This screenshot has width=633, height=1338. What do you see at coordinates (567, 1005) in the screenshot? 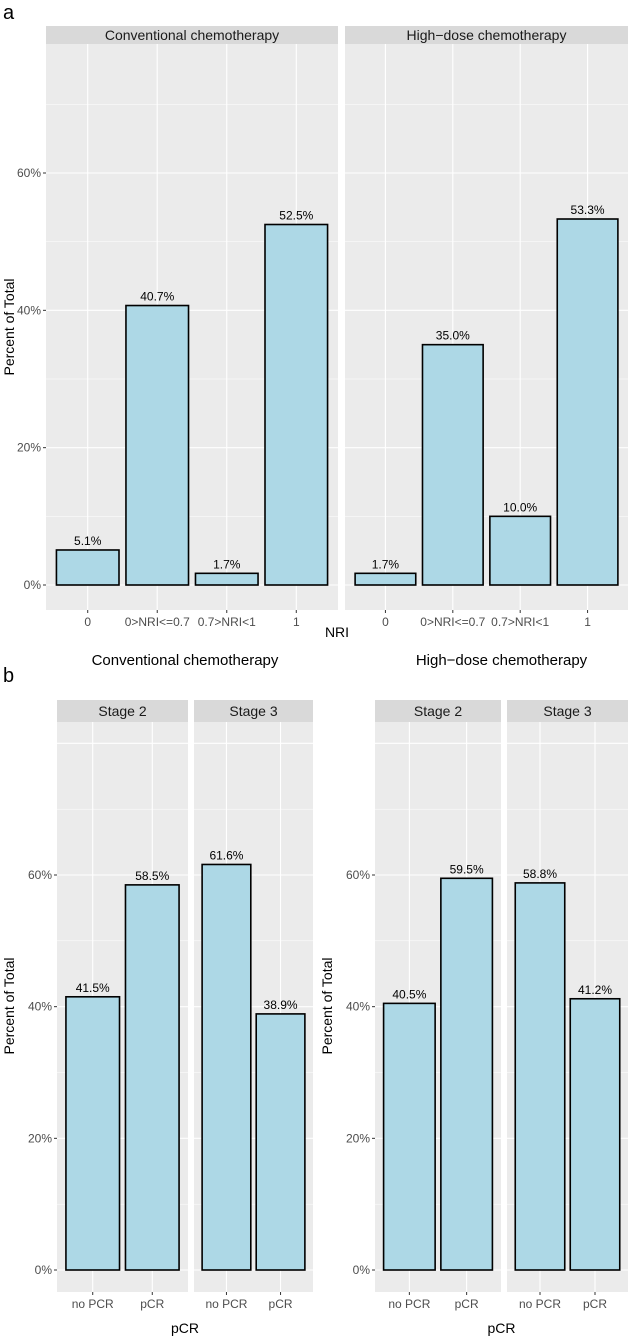
I see `facet-panel: Stage 3 58.8% 41.2% no PCR pCR` at bounding box center [567, 1005].